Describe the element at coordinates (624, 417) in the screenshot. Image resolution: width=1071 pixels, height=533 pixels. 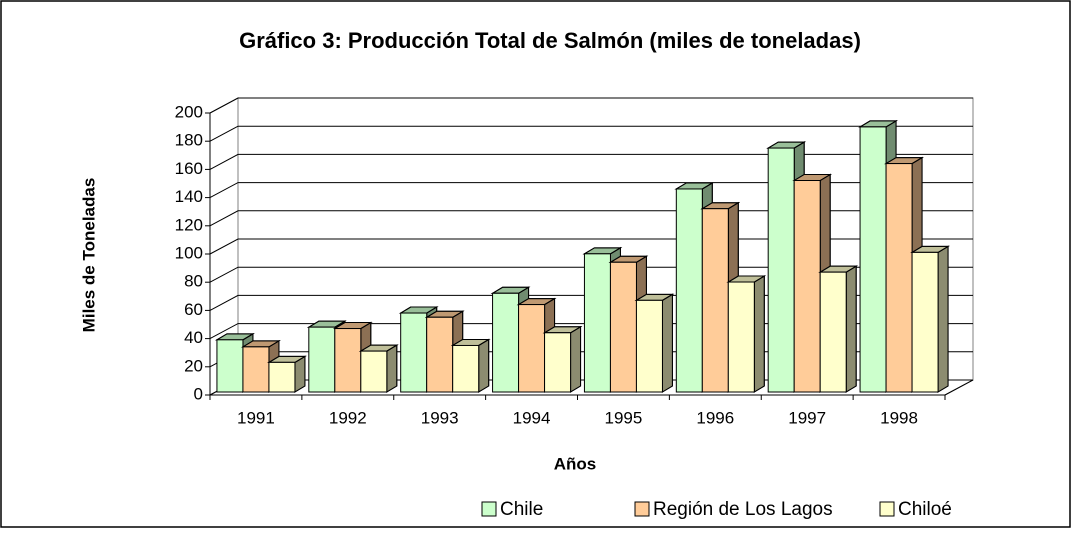
I see `x-tick-label: 1995` at that location.